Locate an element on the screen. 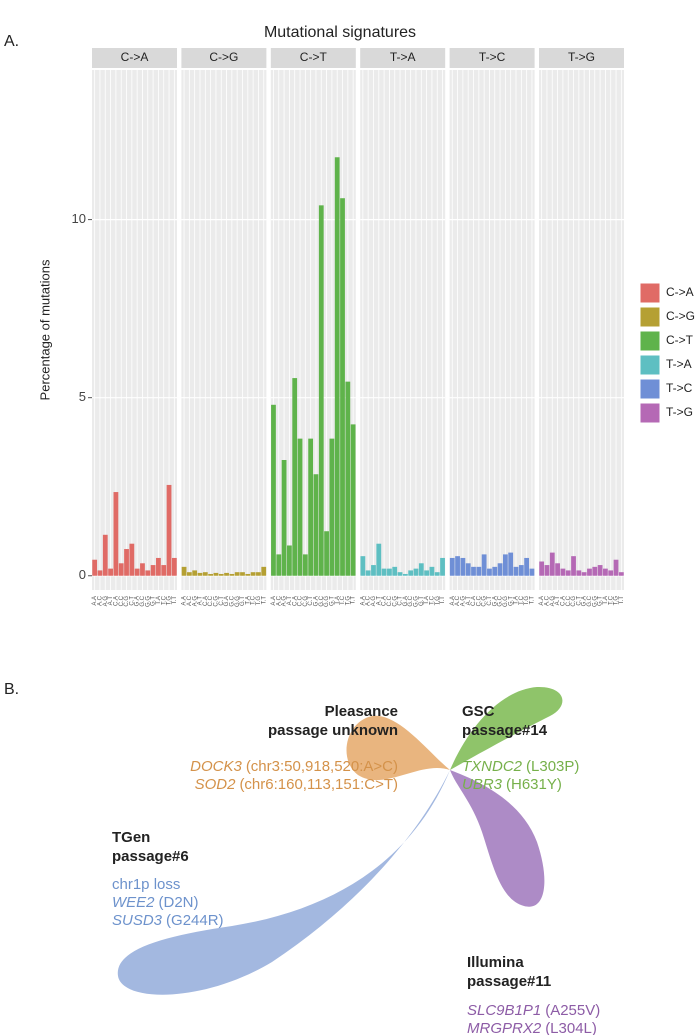  legend-label: T->G is located at coordinates (679, 412).